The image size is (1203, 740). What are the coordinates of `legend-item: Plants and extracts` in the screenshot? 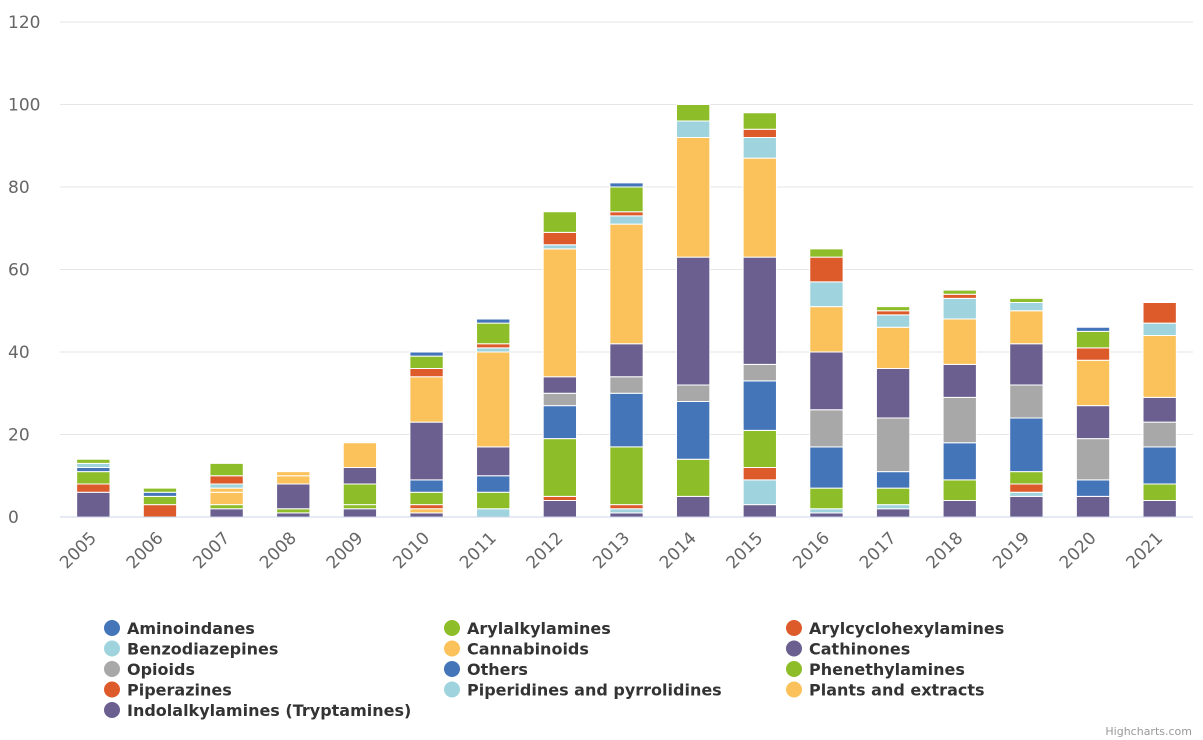 It's located at (885, 690).